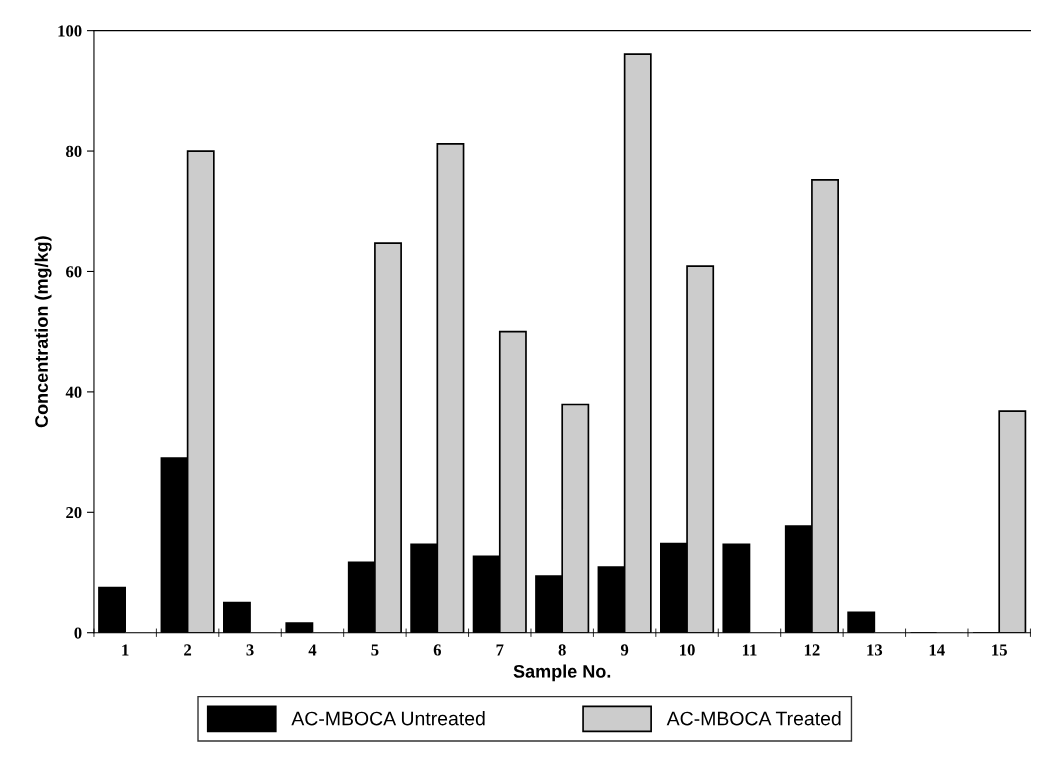 The width and height of the screenshot is (1044, 766). I want to click on x-tick-label: 12, so click(812, 650).